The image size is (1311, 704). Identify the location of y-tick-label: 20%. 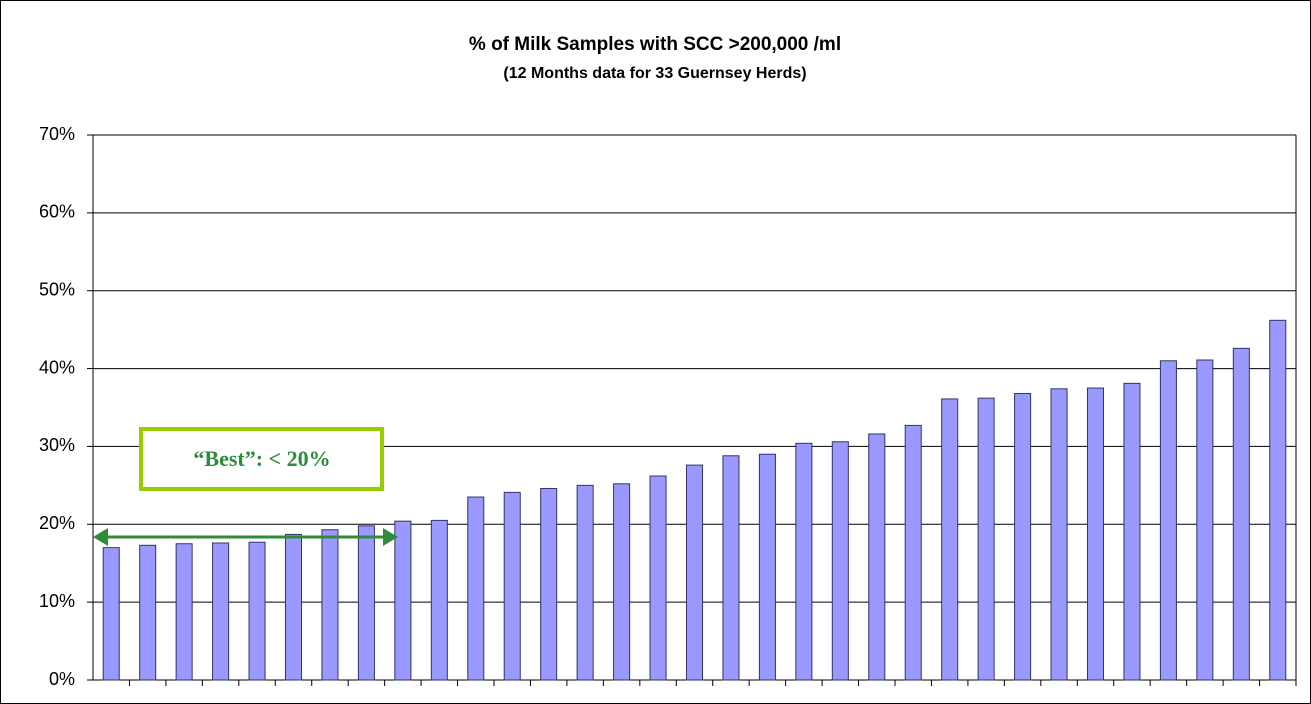
(57, 523).